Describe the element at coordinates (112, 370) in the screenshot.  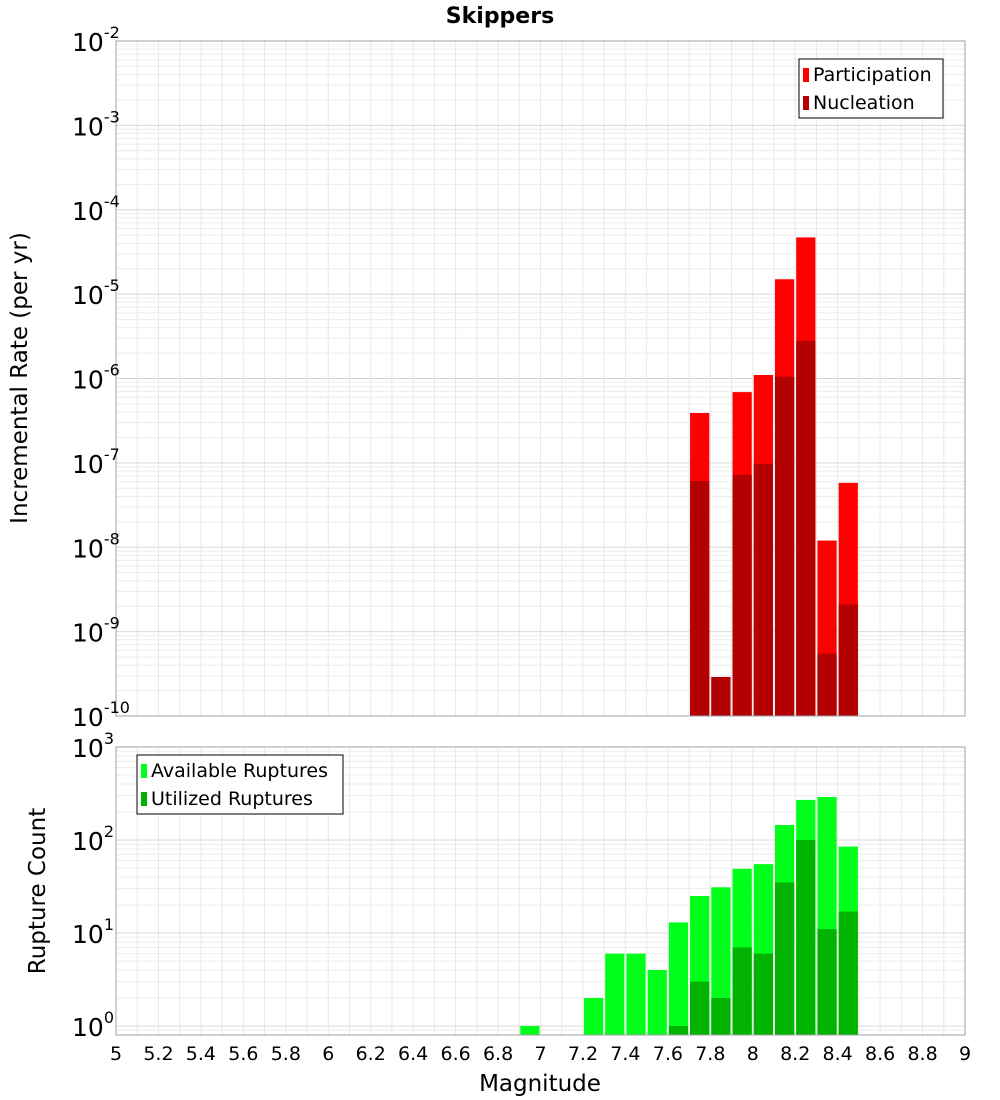
I see `y-tick-exponent: -6` at that location.